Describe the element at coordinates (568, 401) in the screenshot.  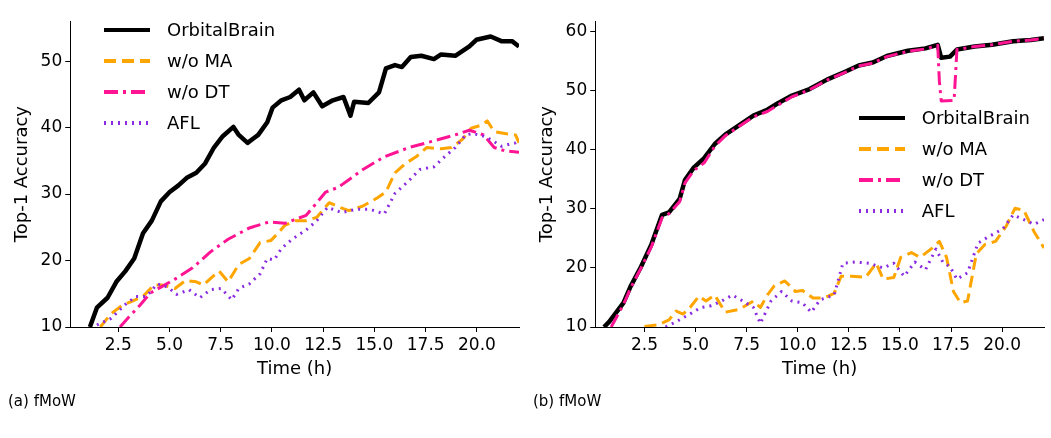
I see `text: (b) fMoW` at that location.